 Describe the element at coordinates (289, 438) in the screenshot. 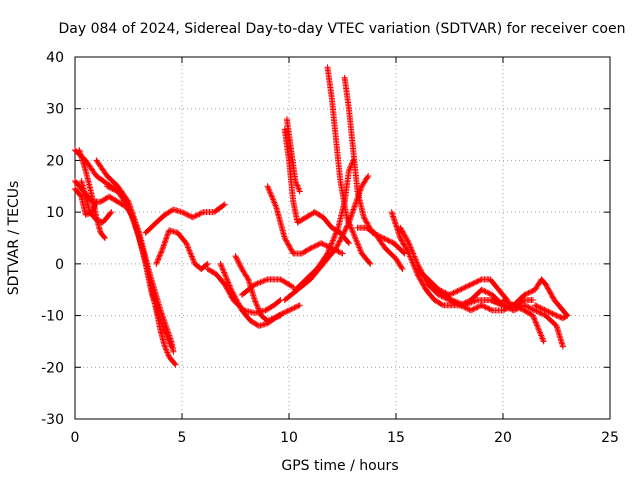

I see `x-tick-label: 10` at that location.